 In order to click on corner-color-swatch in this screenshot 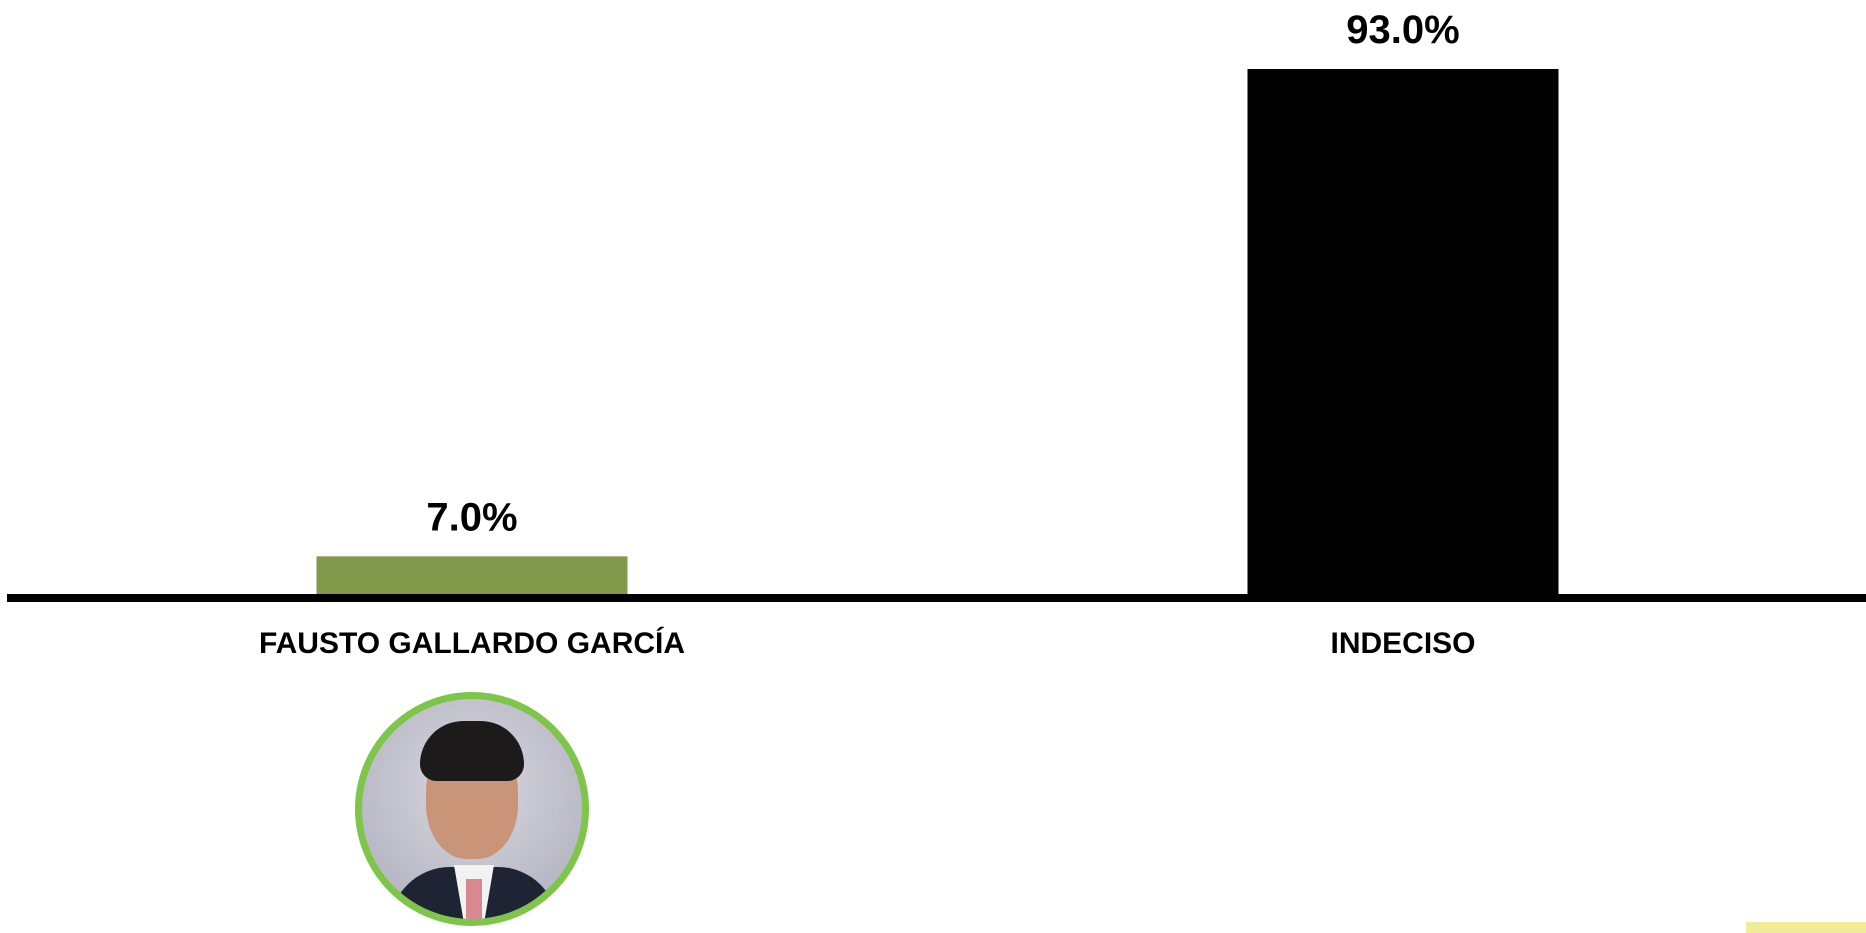, I will do `click(1806, 927)`.